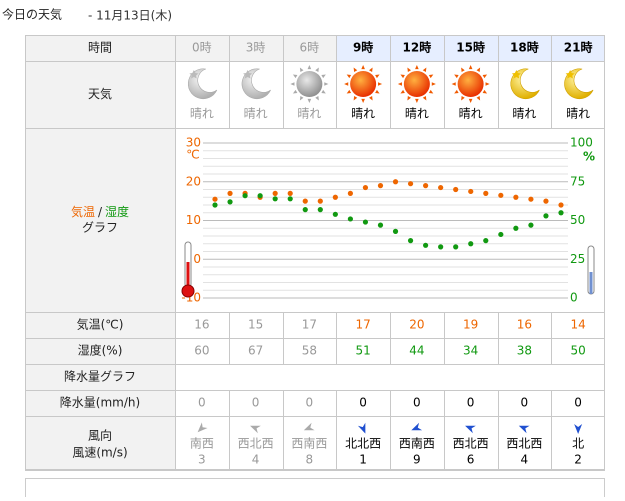 This screenshot has width=625, height=501. Describe the element at coordinates (416, 351) in the screenshot. I see `humidity-value: 44` at that location.